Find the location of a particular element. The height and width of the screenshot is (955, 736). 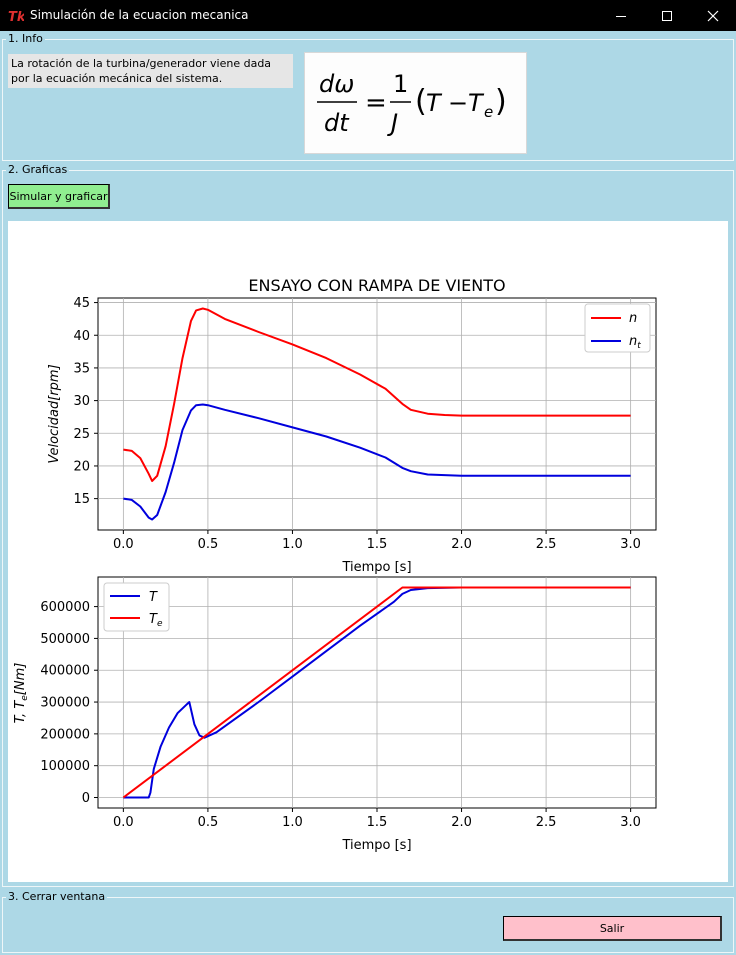

close-frame-label: 3. Cerrar ventana is located at coordinates (57, 896).